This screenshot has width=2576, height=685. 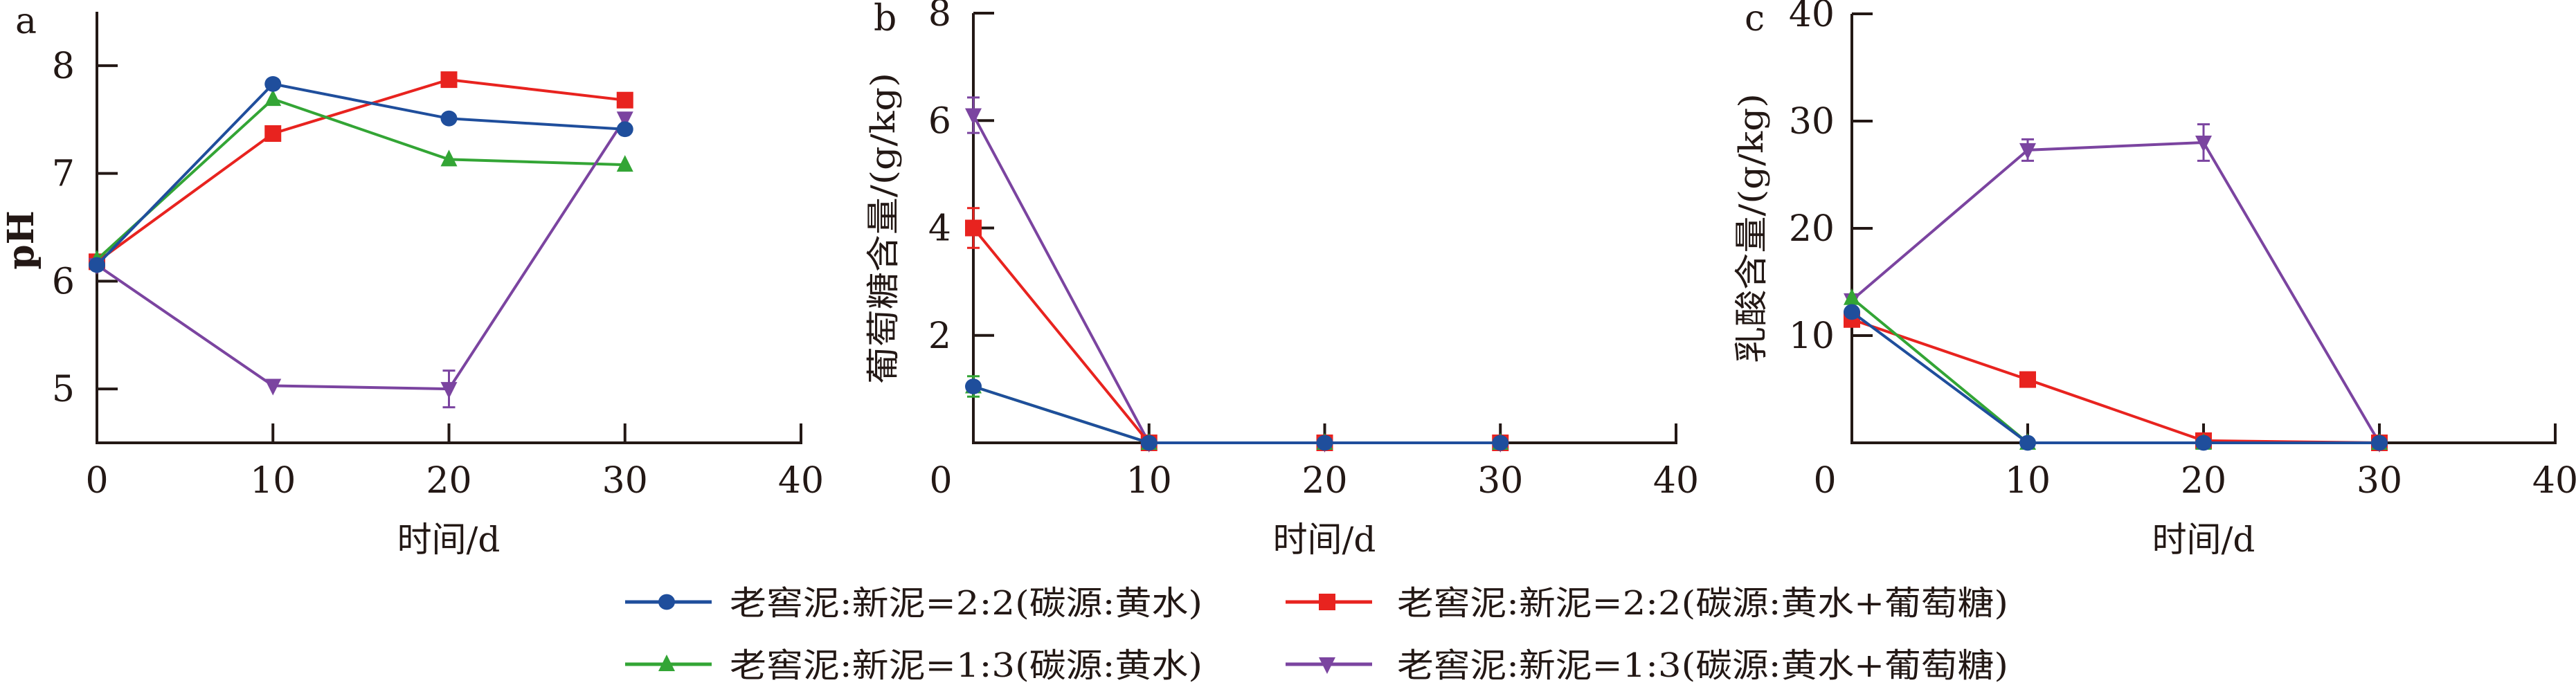 What do you see at coordinates (885, 19) in the screenshot?
I see `panel-label-b: b` at bounding box center [885, 19].